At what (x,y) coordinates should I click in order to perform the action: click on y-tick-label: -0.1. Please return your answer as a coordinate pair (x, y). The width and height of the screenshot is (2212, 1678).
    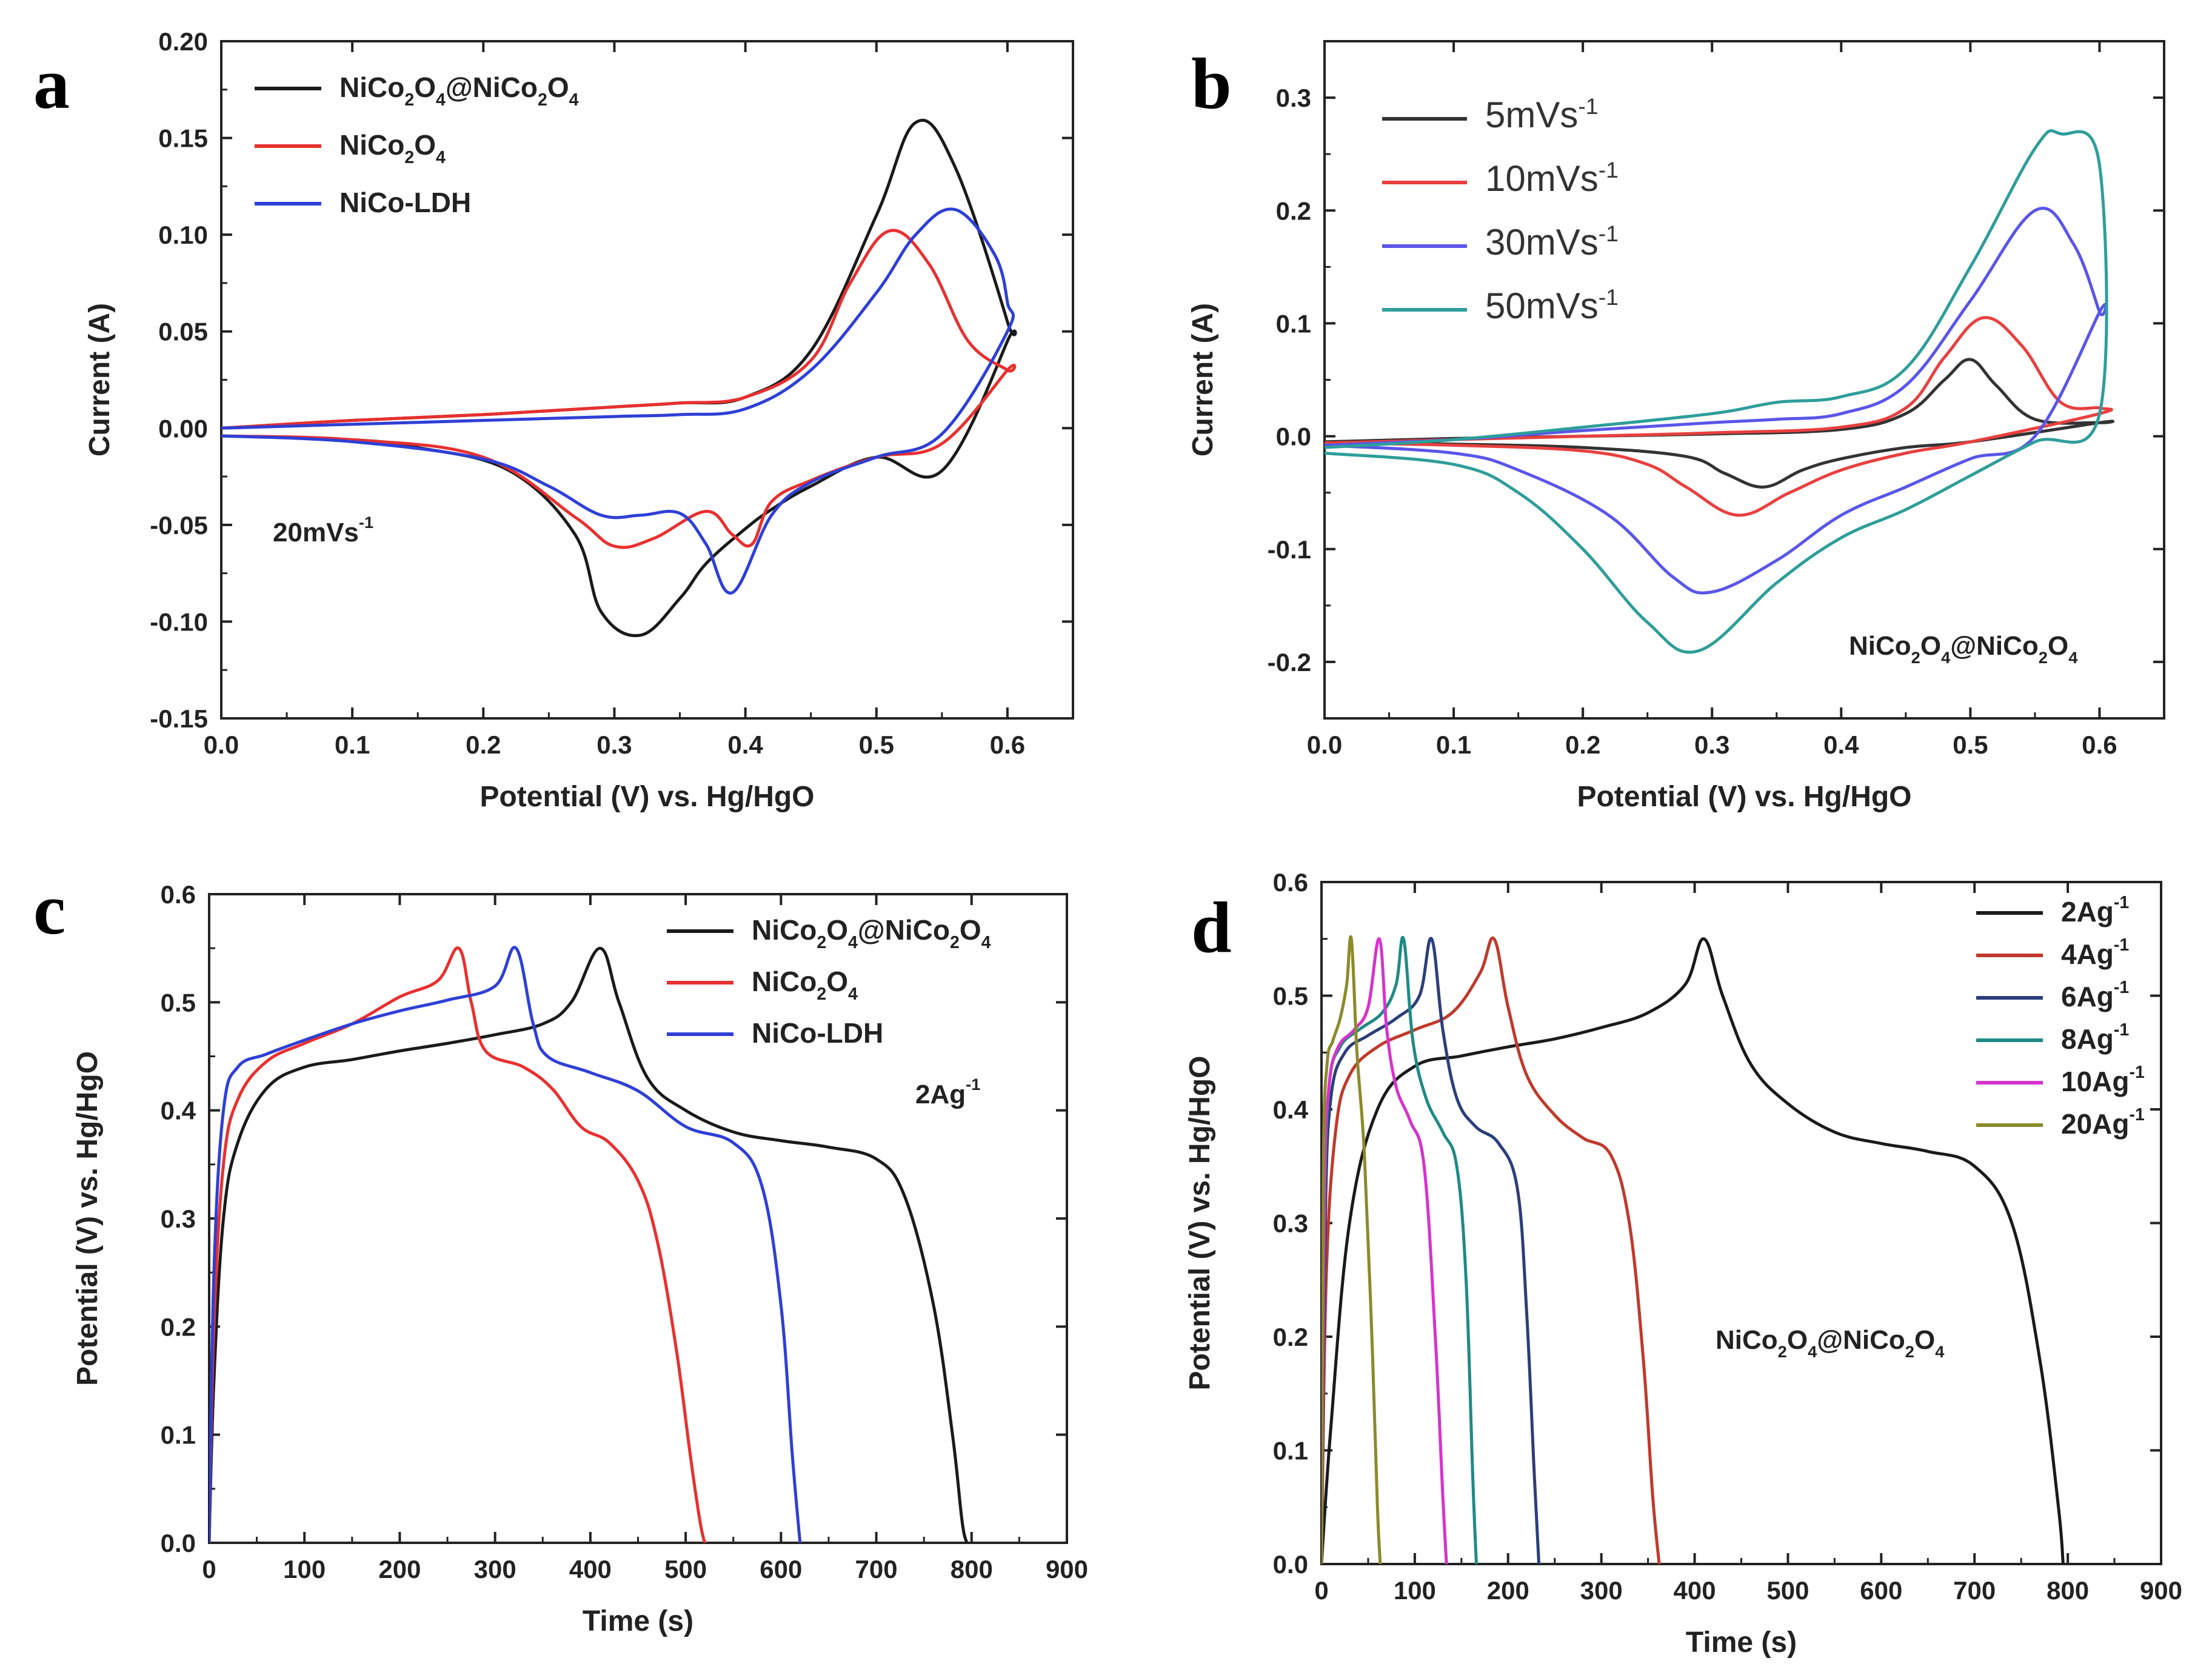
    Looking at the image, I should click on (1289, 549).